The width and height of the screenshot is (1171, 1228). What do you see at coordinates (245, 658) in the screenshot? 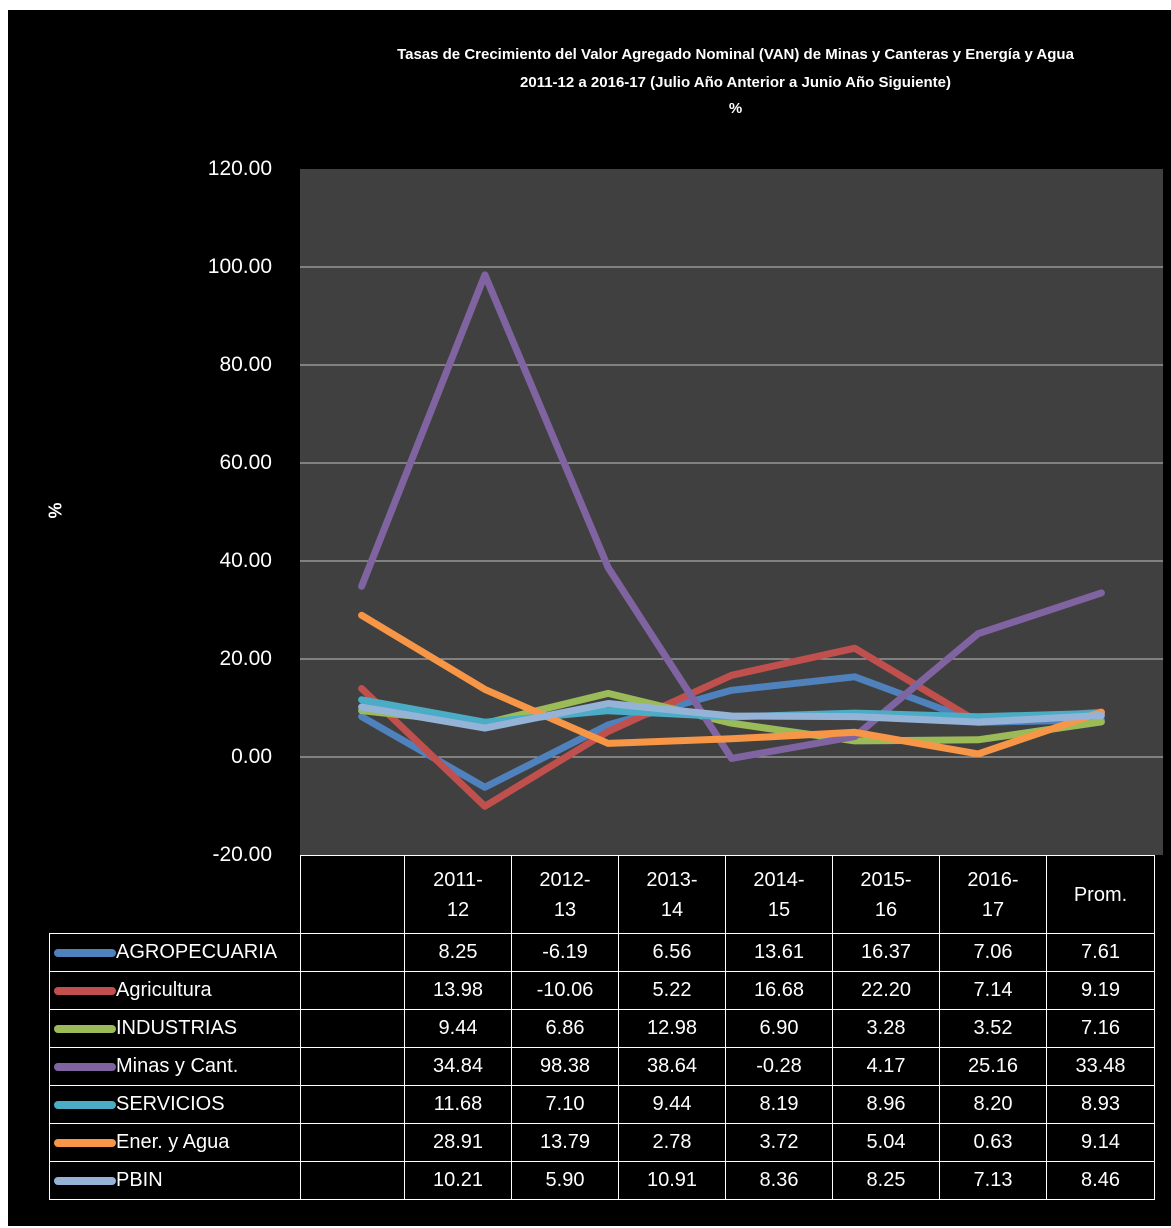
I see `y-tick-label: 20.00` at bounding box center [245, 658].